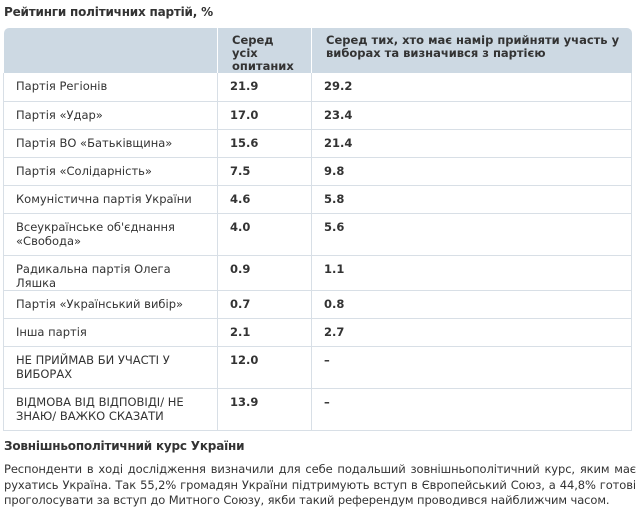 The width and height of the screenshot is (640, 521). I want to click on table-row: Комуністична партія України 4.6 5.8, so click(317, 199).